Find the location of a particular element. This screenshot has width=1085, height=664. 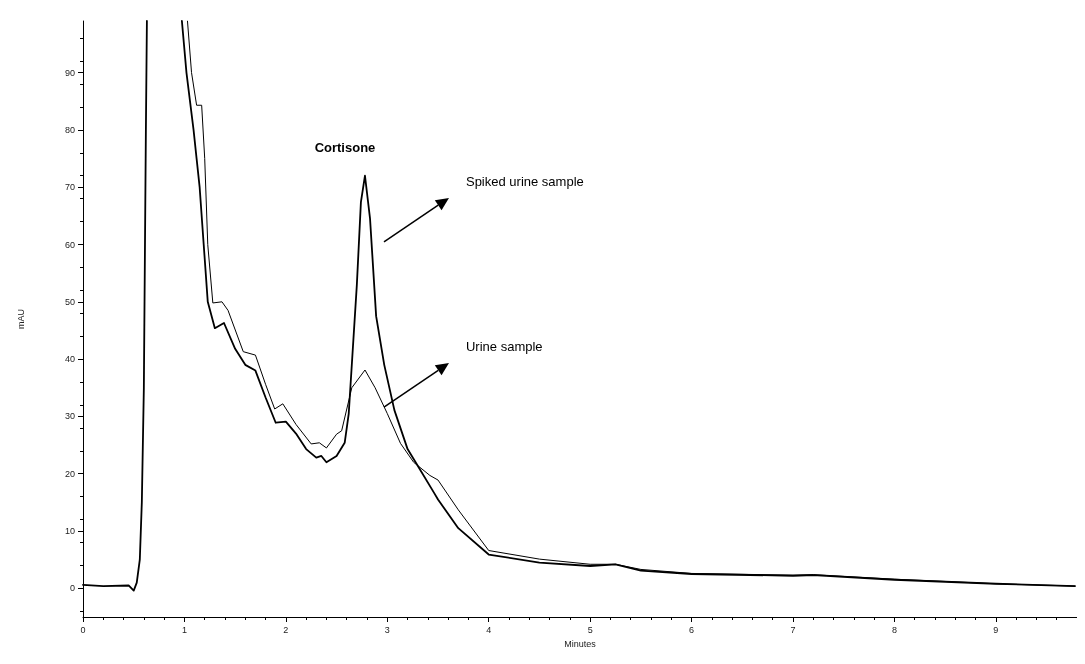

x-tick-label: 9 is located at coordinates (996, 629).